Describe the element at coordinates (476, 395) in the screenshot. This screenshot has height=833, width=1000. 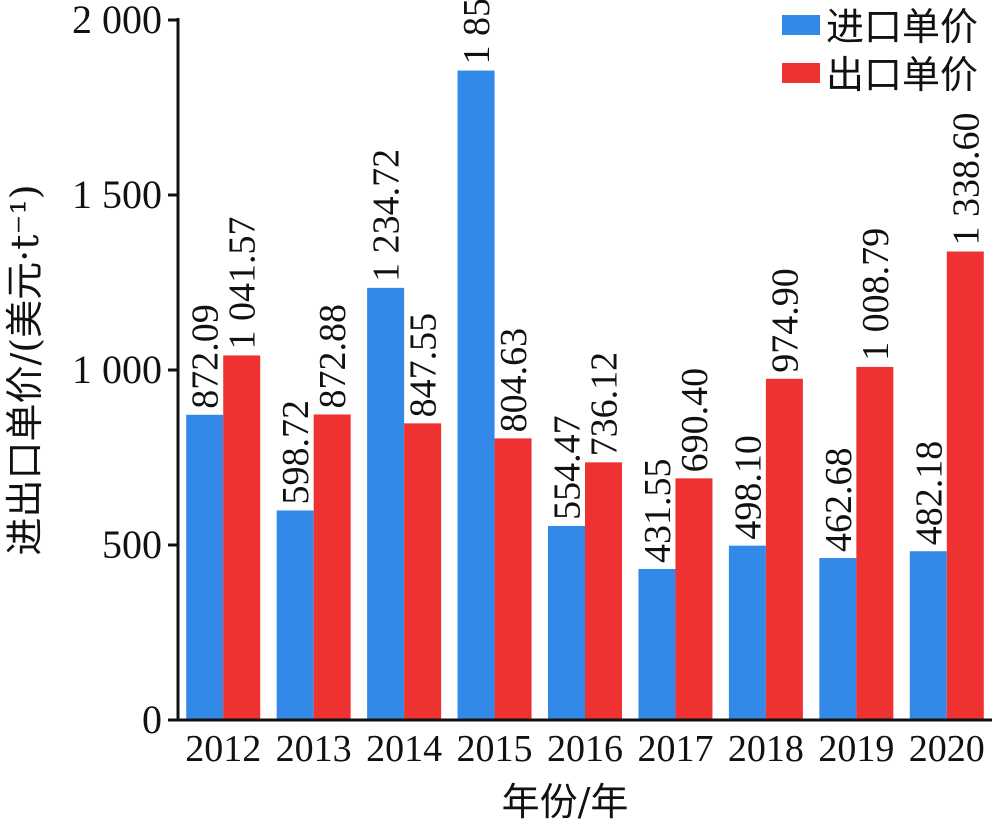
I see `bar-import-2015` at that location.